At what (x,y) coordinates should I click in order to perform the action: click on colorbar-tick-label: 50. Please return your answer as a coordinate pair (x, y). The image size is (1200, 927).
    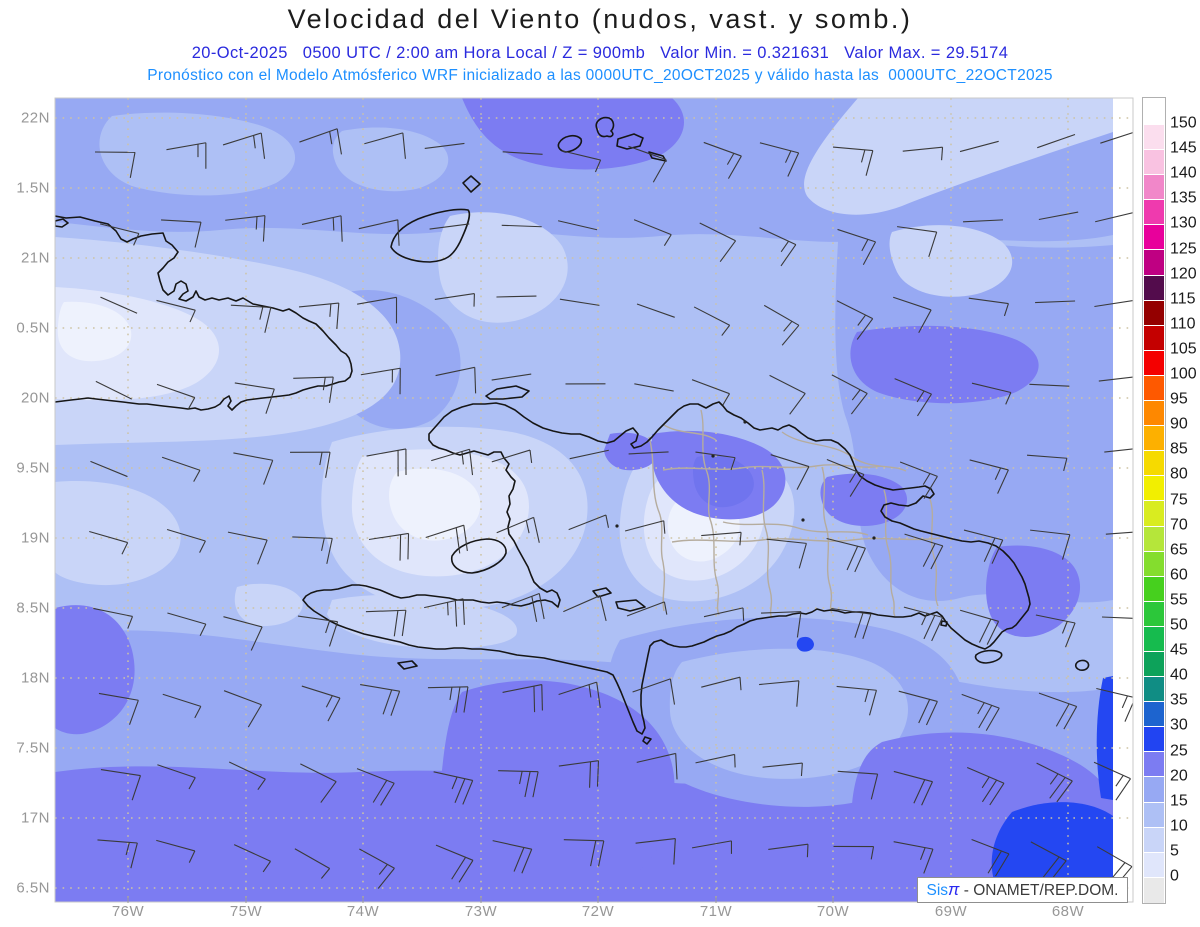
    Looking at the image, I should click on (1179, 625).